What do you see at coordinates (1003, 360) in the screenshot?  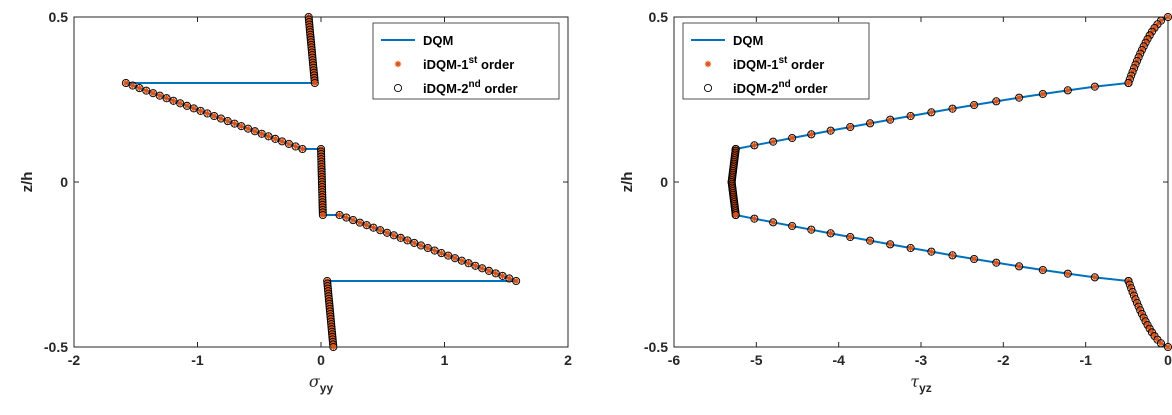 I see `x-tick-label: -2` at bounding box center [1003, 360].